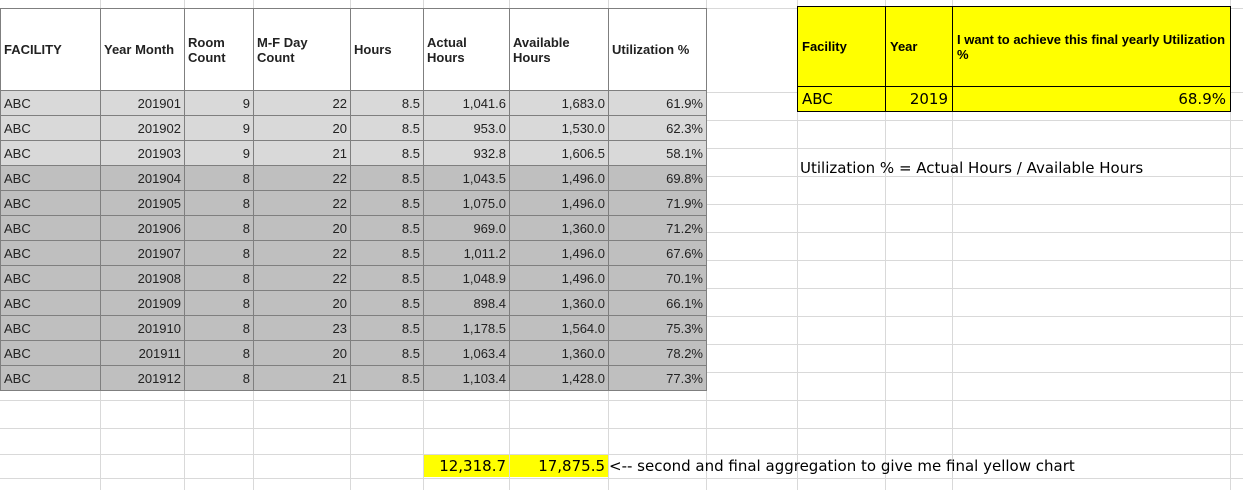 The width and height of the screenshot is (1243, 490). What do you see at coordinates (657, 303) in the screenshot?
I see `cell-utilization: 66.1%` at bounding box center [657, 303].